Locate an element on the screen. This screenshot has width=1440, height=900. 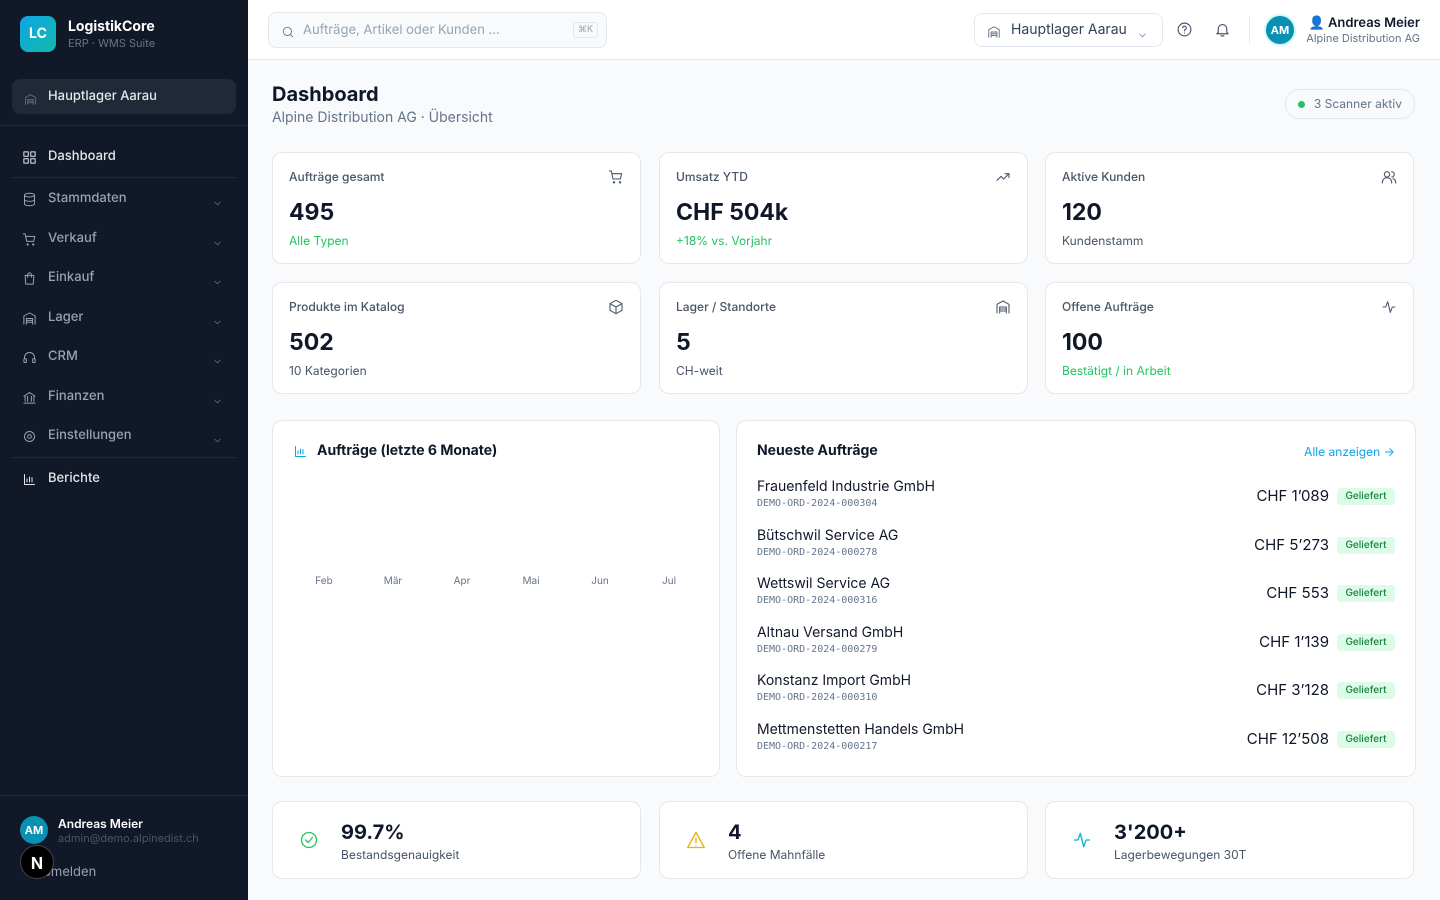
nav-label: Verkauf is located at coordinates (72, 238).